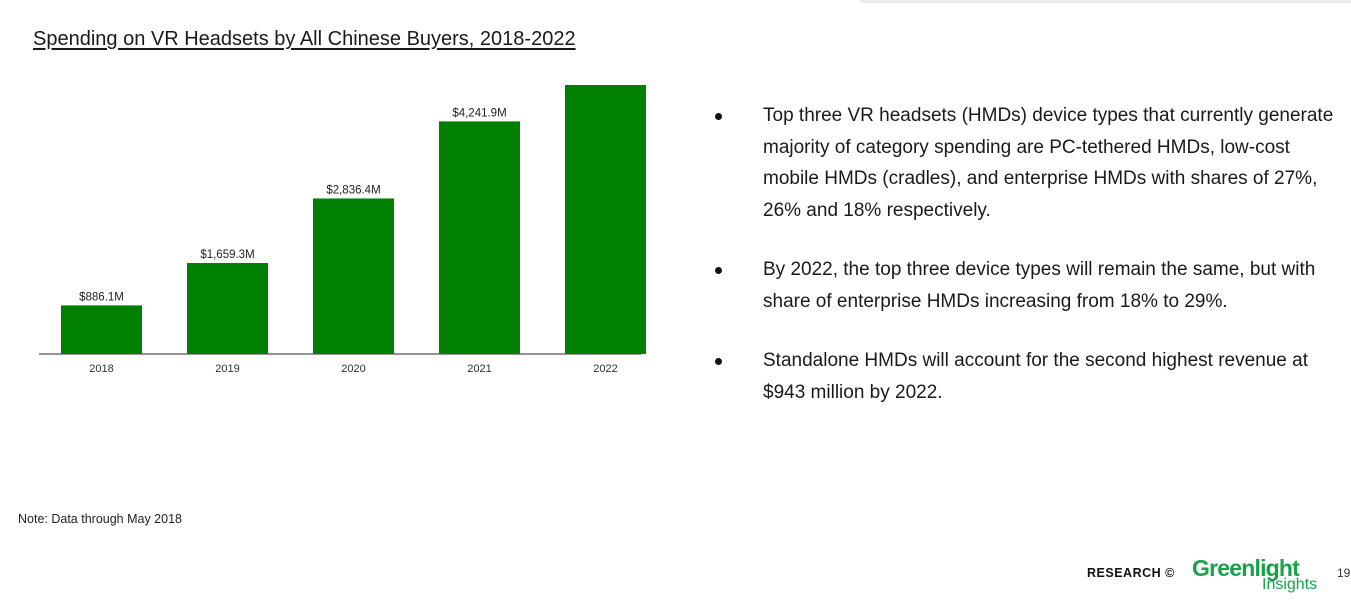  Describe the element at coordinates (1246, 568) in the screenshot. I see `greenlight-logo: Greenlight` at that location.